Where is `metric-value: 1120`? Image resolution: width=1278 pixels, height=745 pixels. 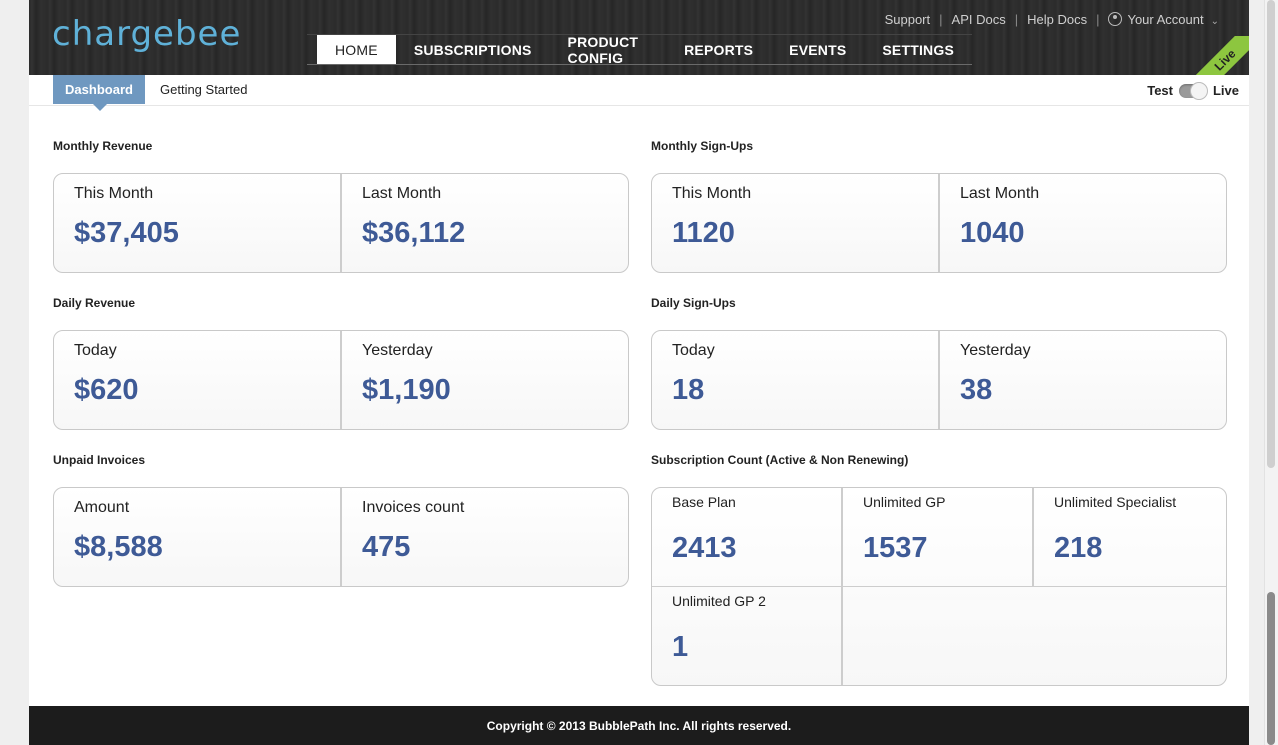
metric-value: 1120 is located at coordinates (703, 233).